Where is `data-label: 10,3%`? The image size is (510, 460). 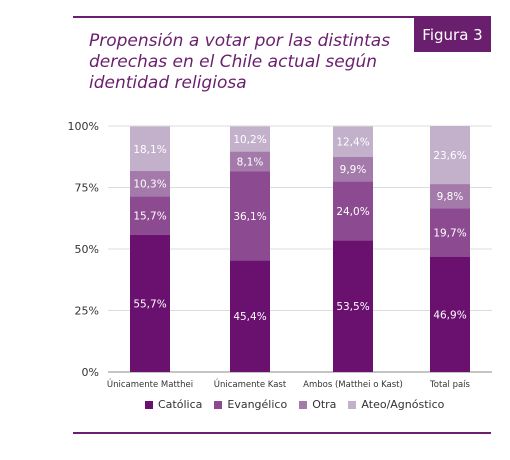
data-label: 10,3% is located at coordinates (149, 185).